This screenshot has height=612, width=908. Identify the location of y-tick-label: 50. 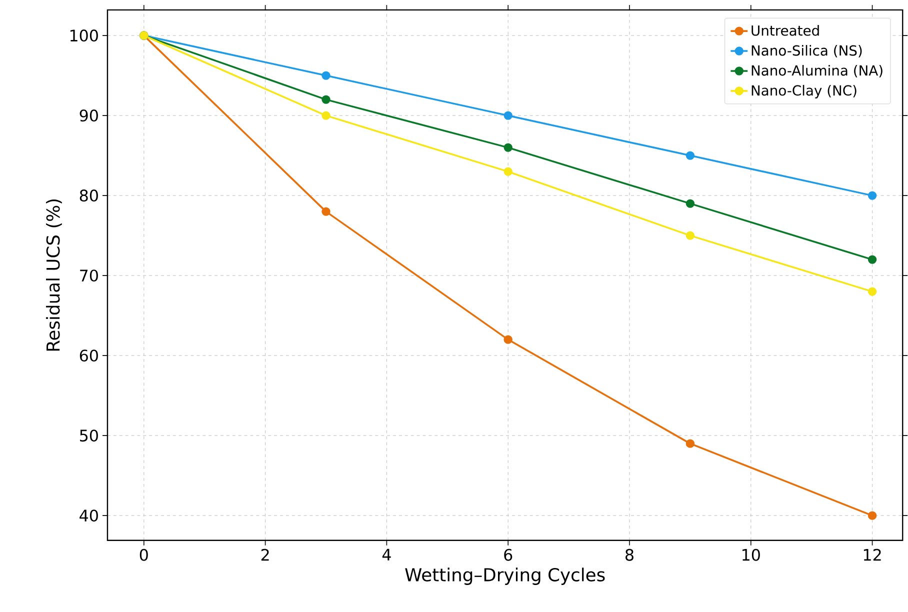
(89, 436).